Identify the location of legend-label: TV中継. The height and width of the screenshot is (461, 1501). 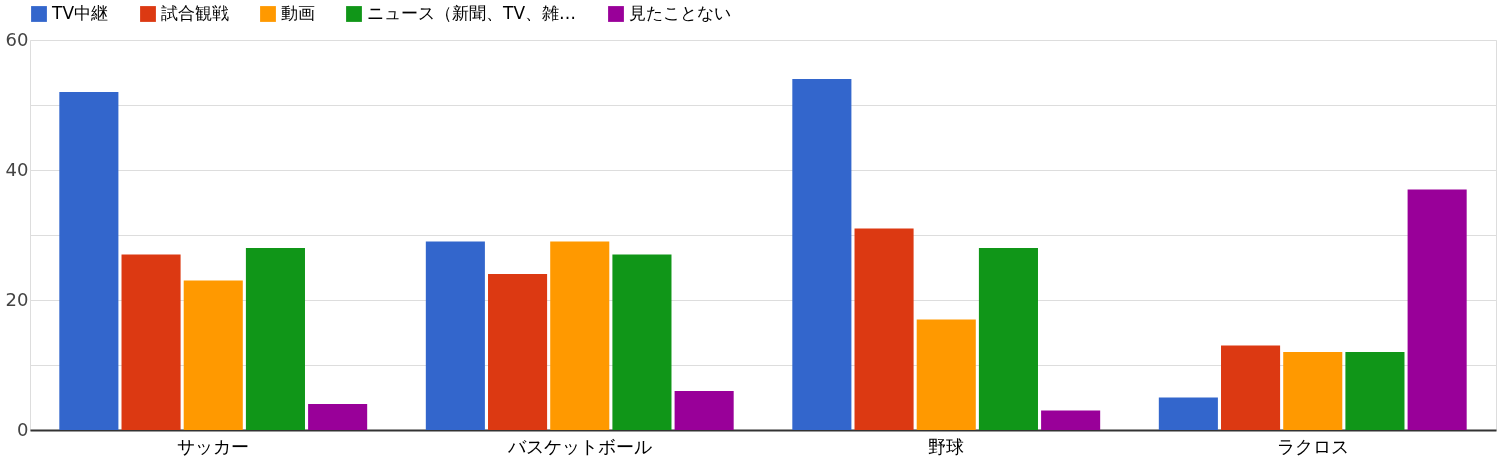
(80, 13).